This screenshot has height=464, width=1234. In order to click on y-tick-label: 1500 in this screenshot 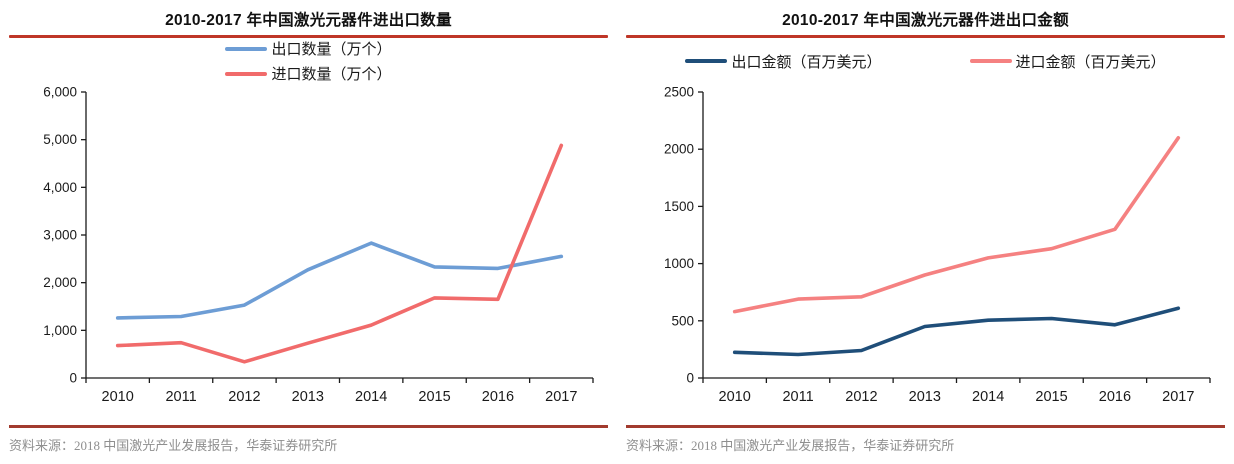, I will do `click(679, 206)`.